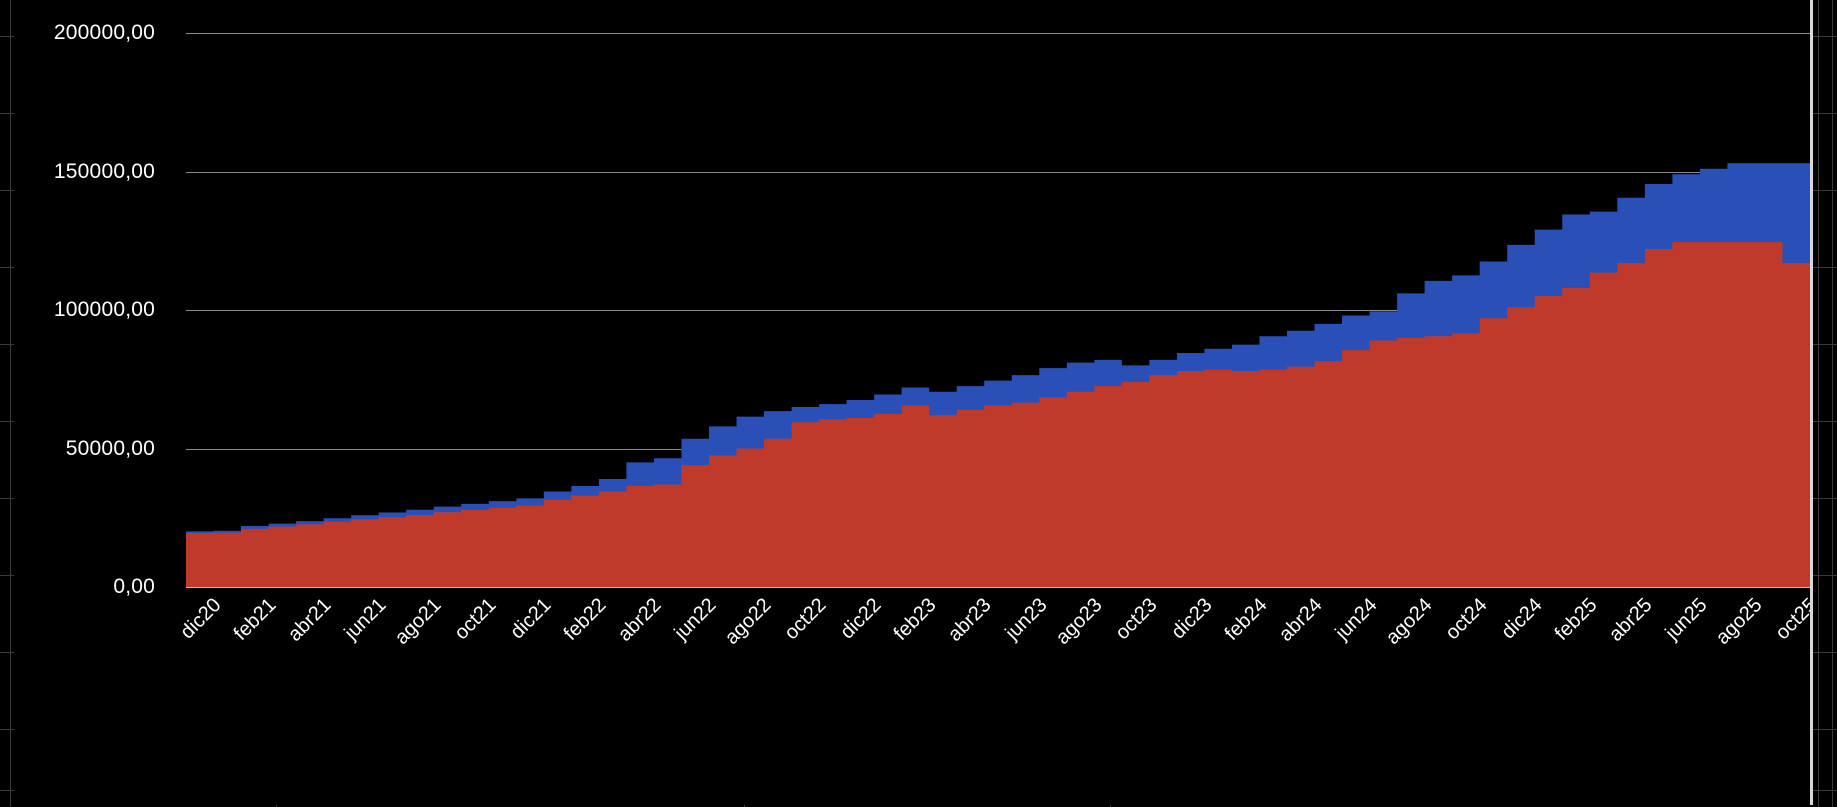 The height and width of the screenshot is (807, 1837). Describe the element at coordinates (255, 619) in the screenshot. I see `x-tick-label: feb21` at that location.